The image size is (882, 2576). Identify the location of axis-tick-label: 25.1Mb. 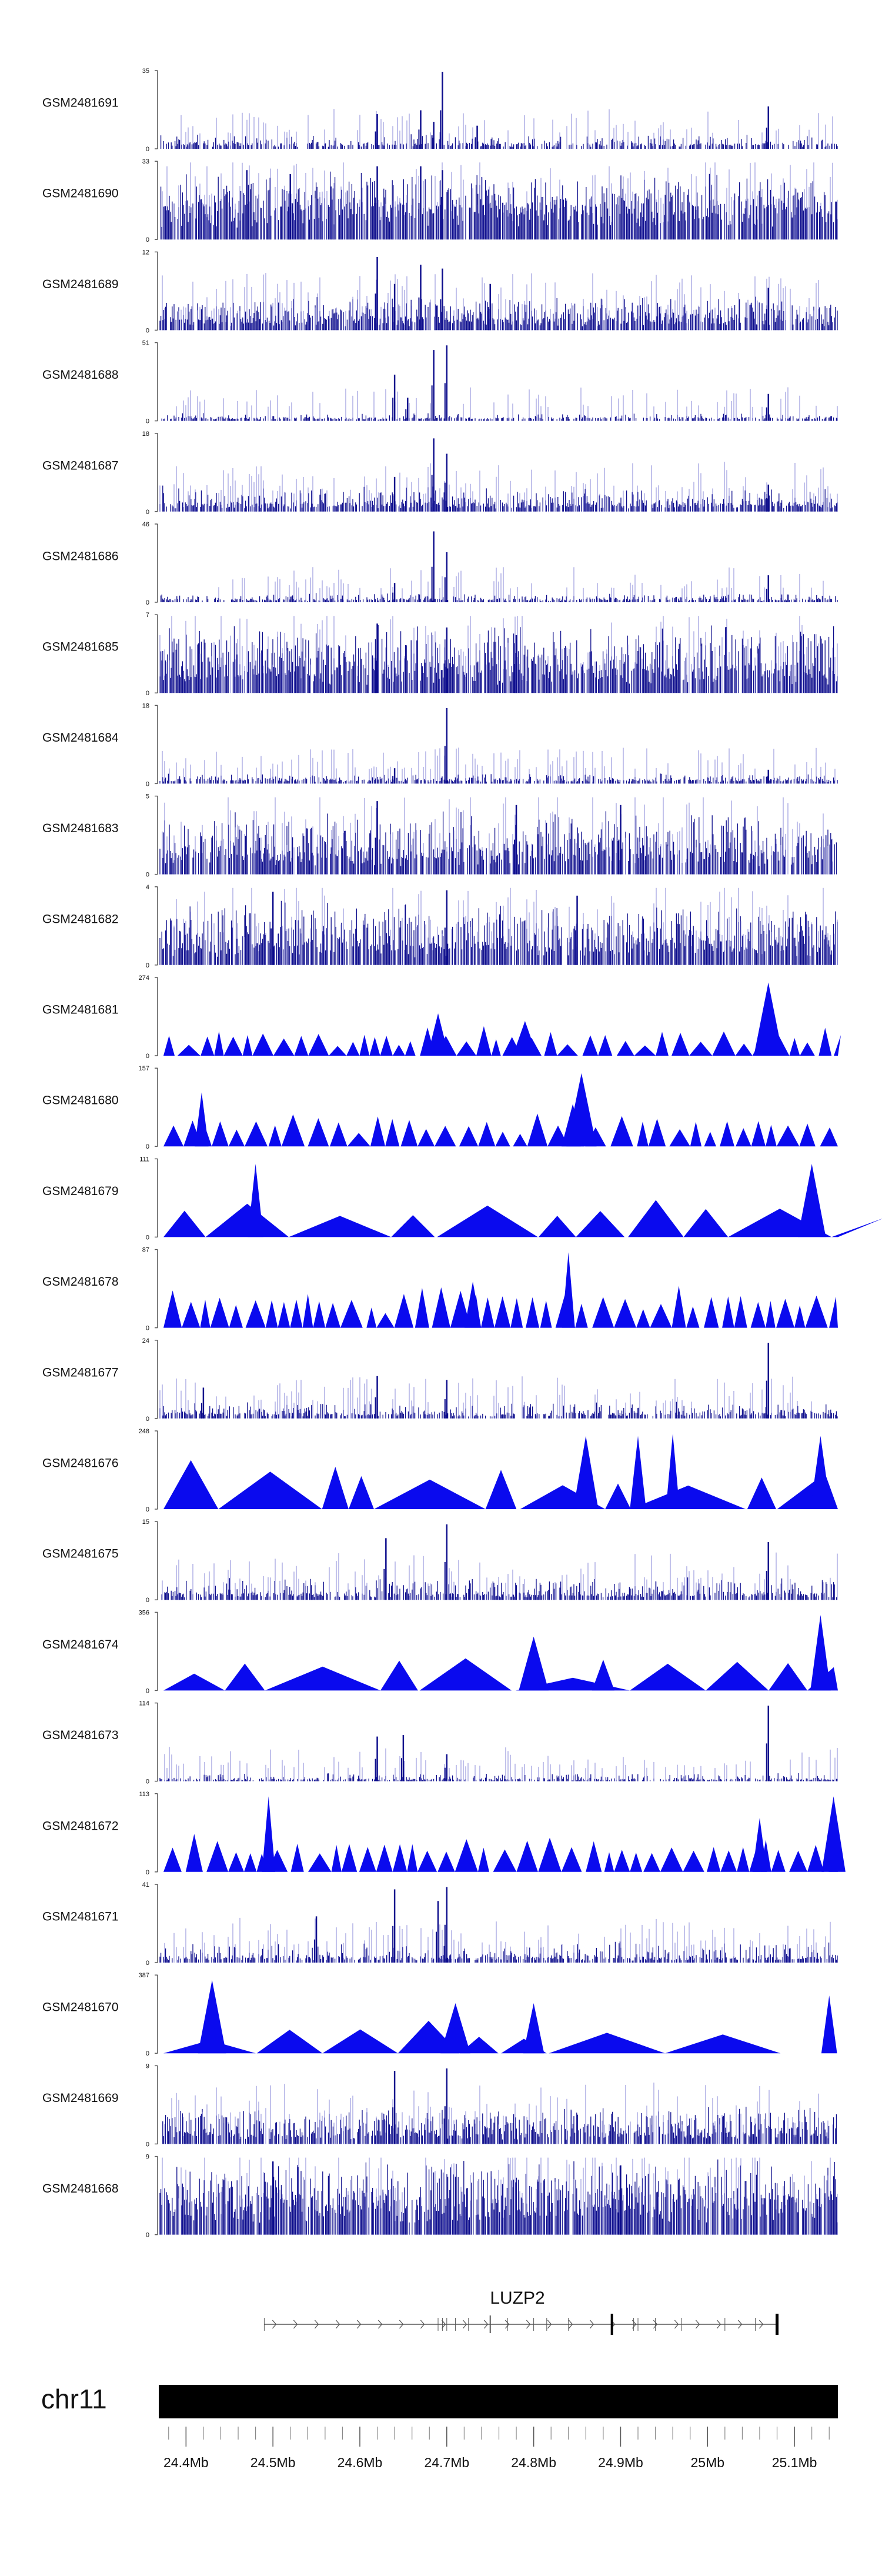
(794, 2462).